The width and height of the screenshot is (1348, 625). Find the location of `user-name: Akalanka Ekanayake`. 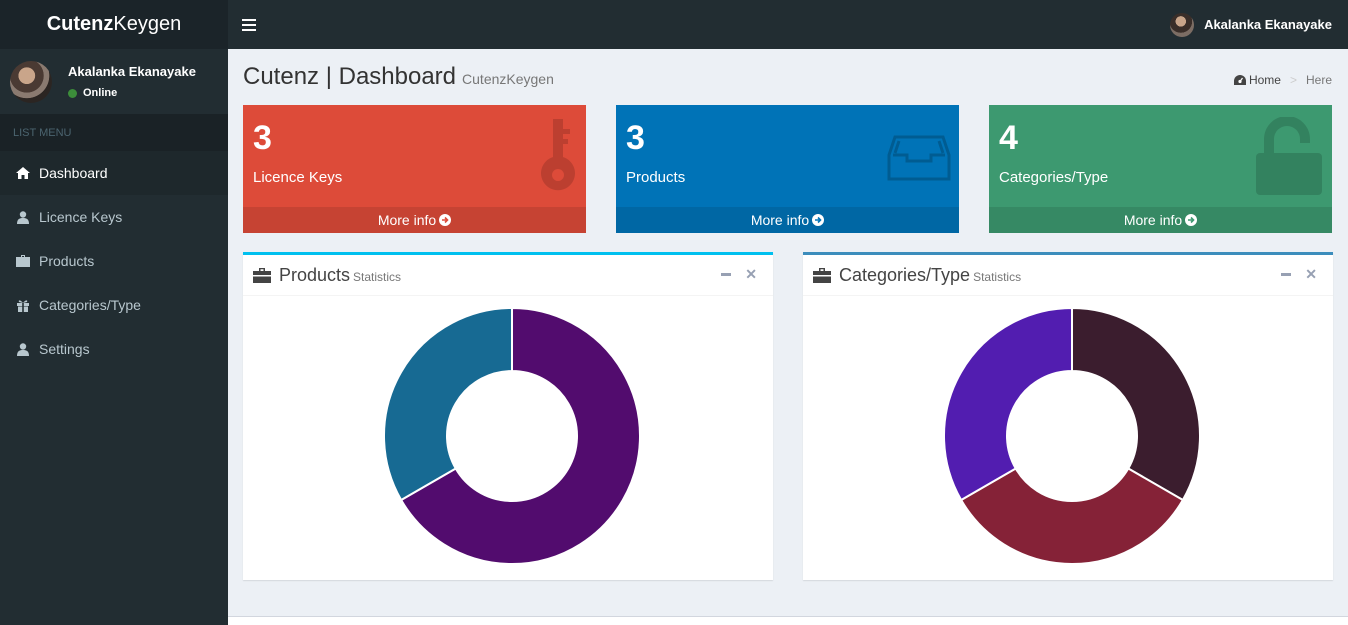

user-name: Akalanka Ekanayake is located at coordinates (132, 71).